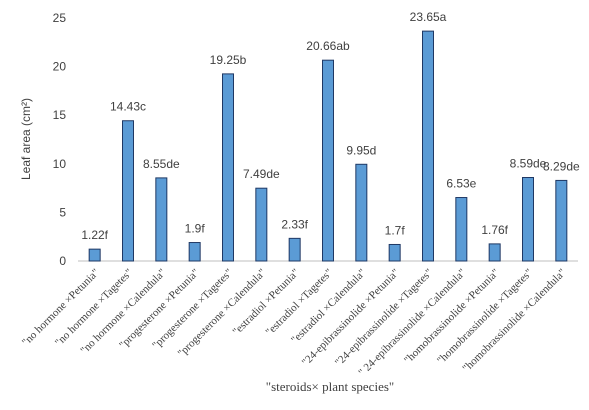  Describe the element at coordinates (428, 17) in the screenshot. I see `data-label: 23.65a` at that location.